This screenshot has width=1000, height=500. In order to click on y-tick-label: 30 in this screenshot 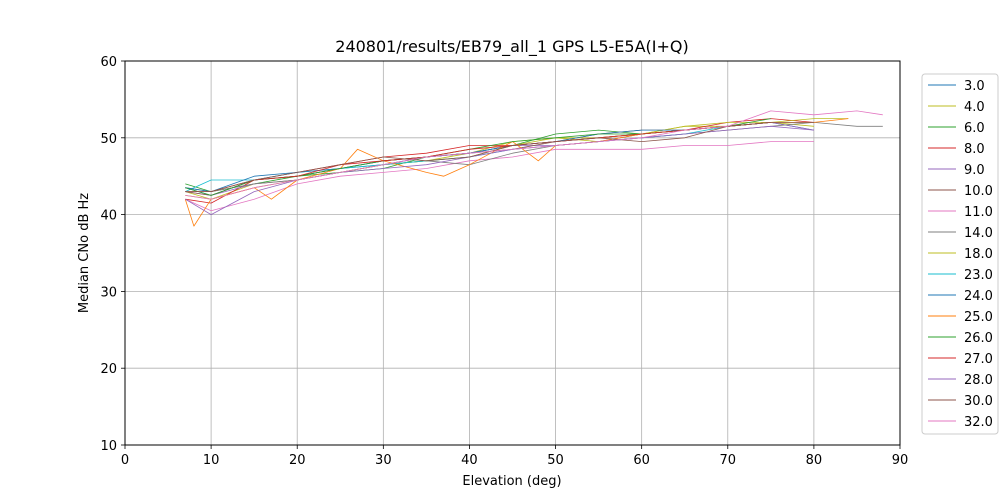, I will do `click(108, 292)`.